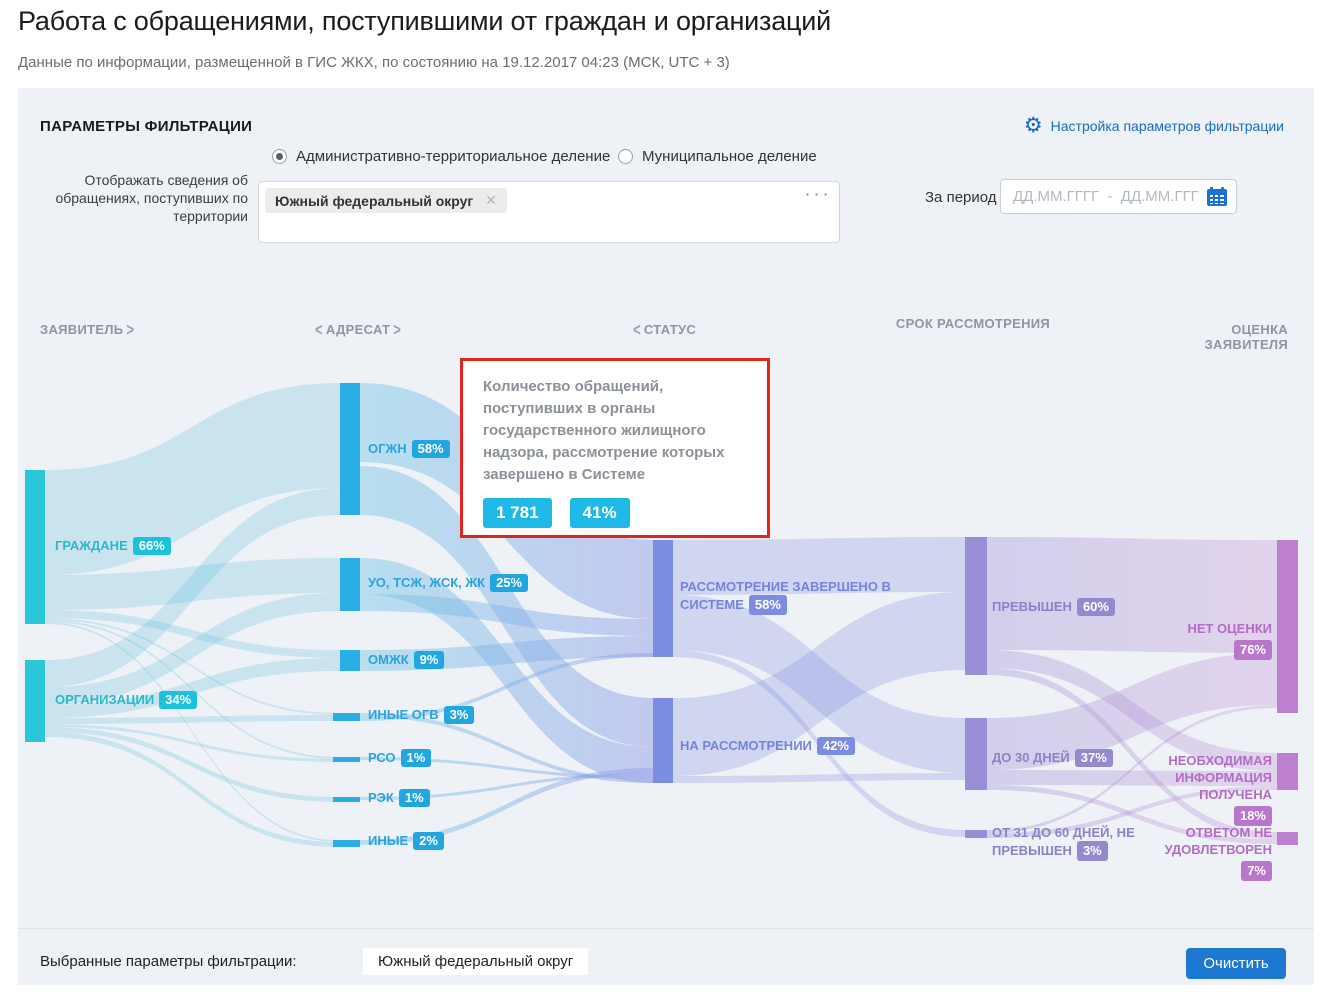 The image size is (1332, 992). I want to click on level-term-label: СРОК РАССМОТРЕНИЯ, so click(973, 323).